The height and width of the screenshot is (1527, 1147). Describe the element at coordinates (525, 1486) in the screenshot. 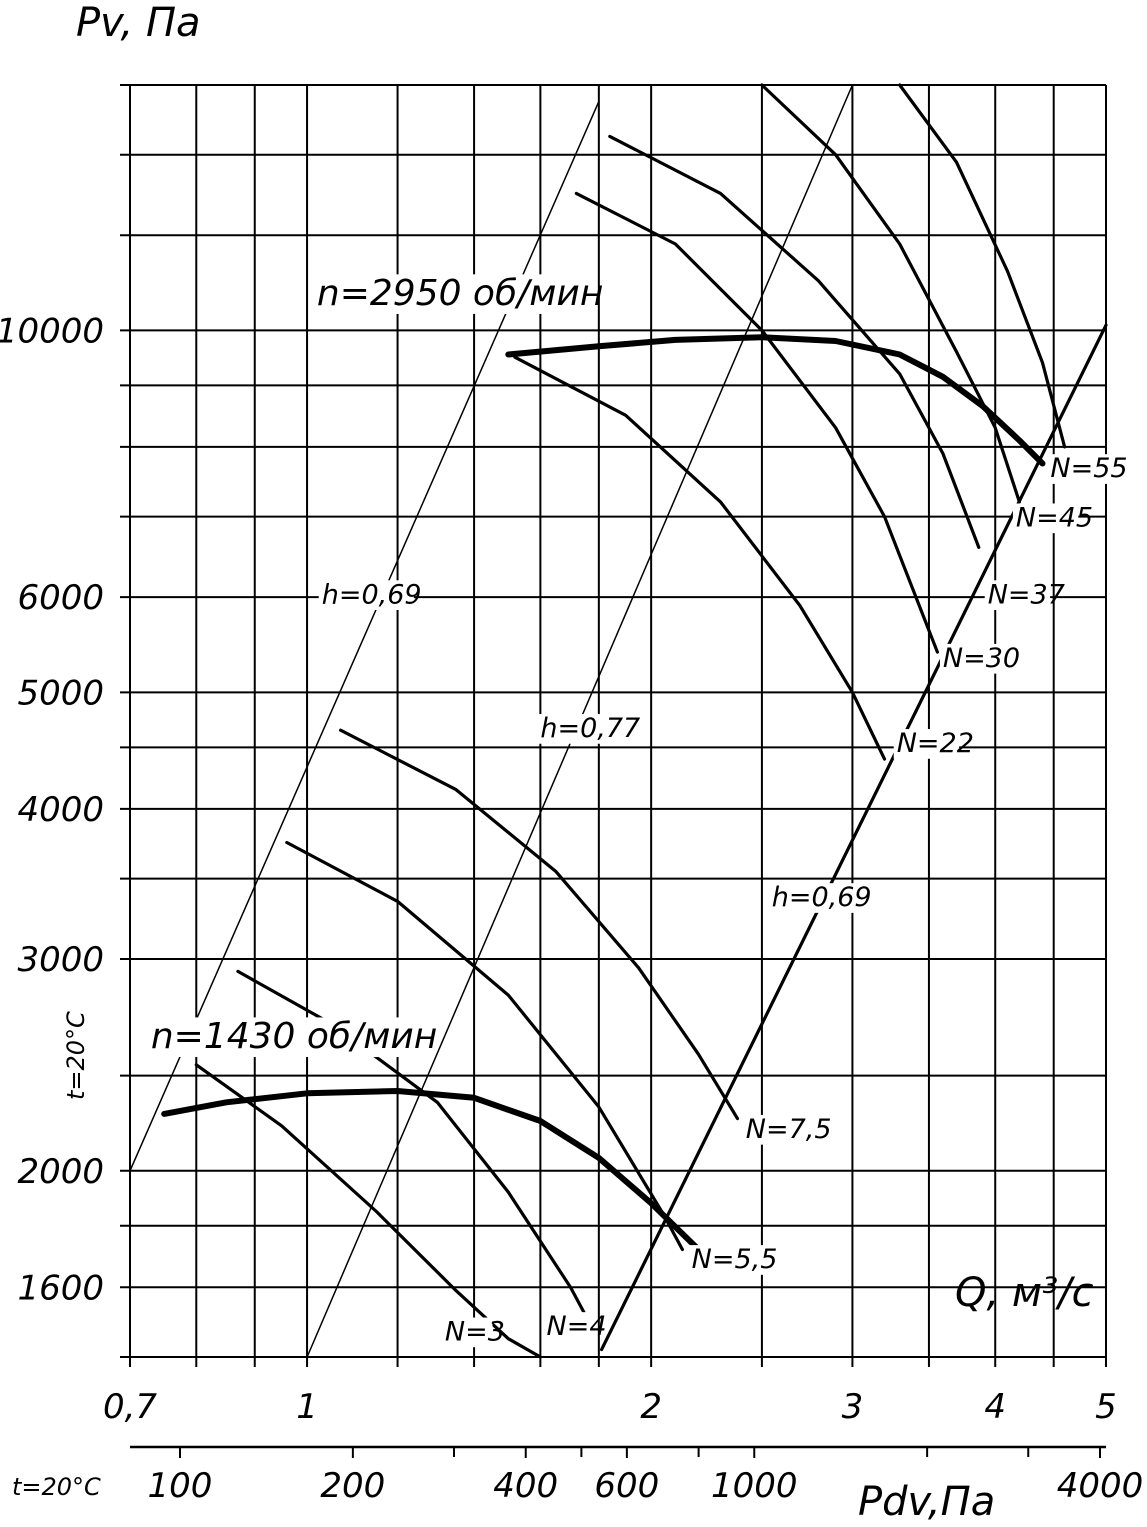

I see `pdv-tick-label: 400` at that location.